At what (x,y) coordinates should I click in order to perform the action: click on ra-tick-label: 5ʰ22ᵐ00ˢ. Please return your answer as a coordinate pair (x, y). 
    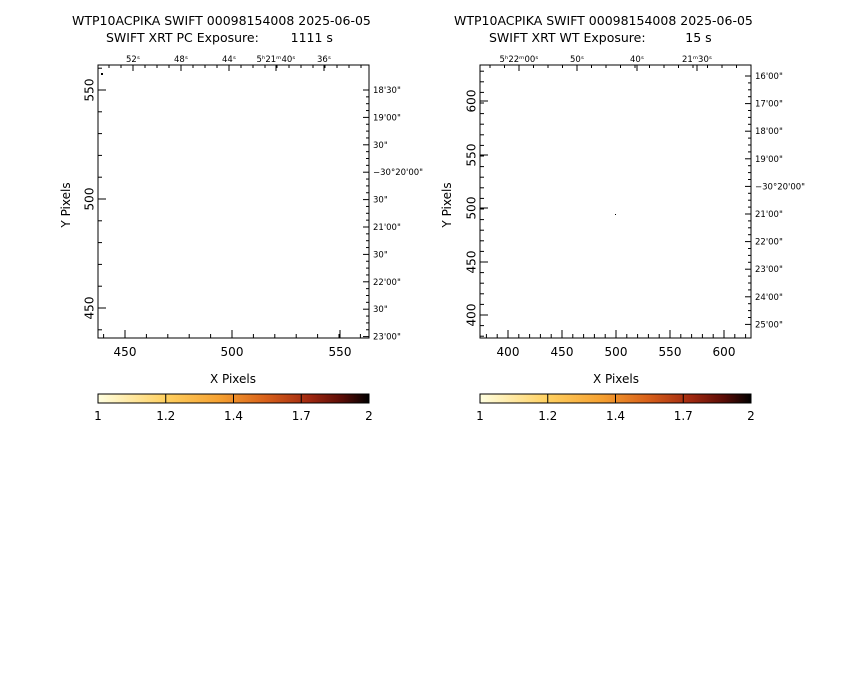
    Looking at the image, I should click on (519, 60).